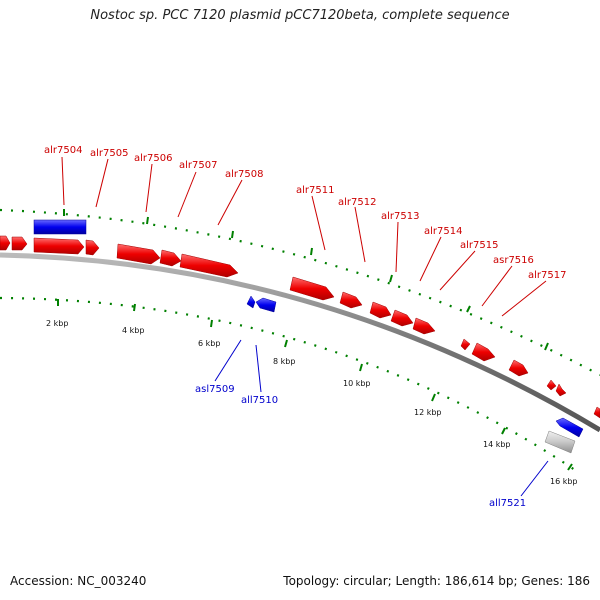  I want to click on gene-all7510, so click(266, 305).